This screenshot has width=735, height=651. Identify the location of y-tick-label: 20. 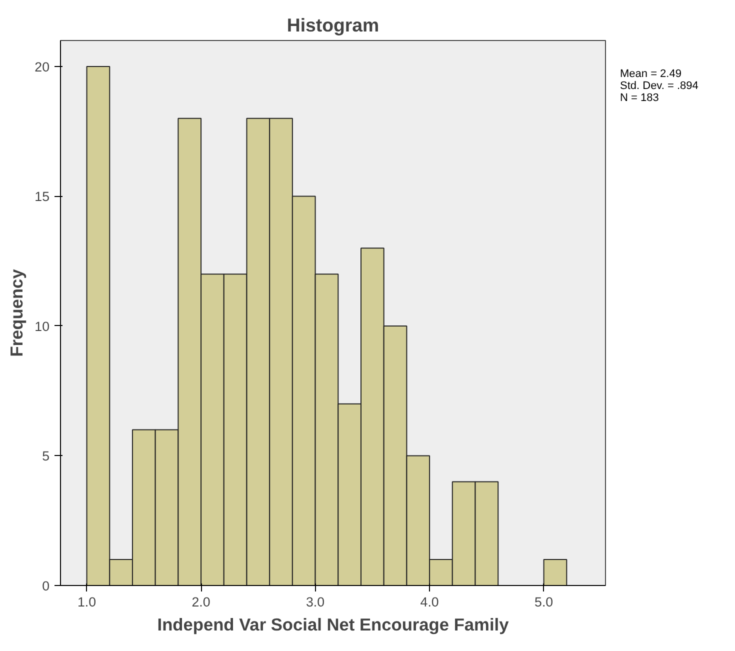
(42, 66).